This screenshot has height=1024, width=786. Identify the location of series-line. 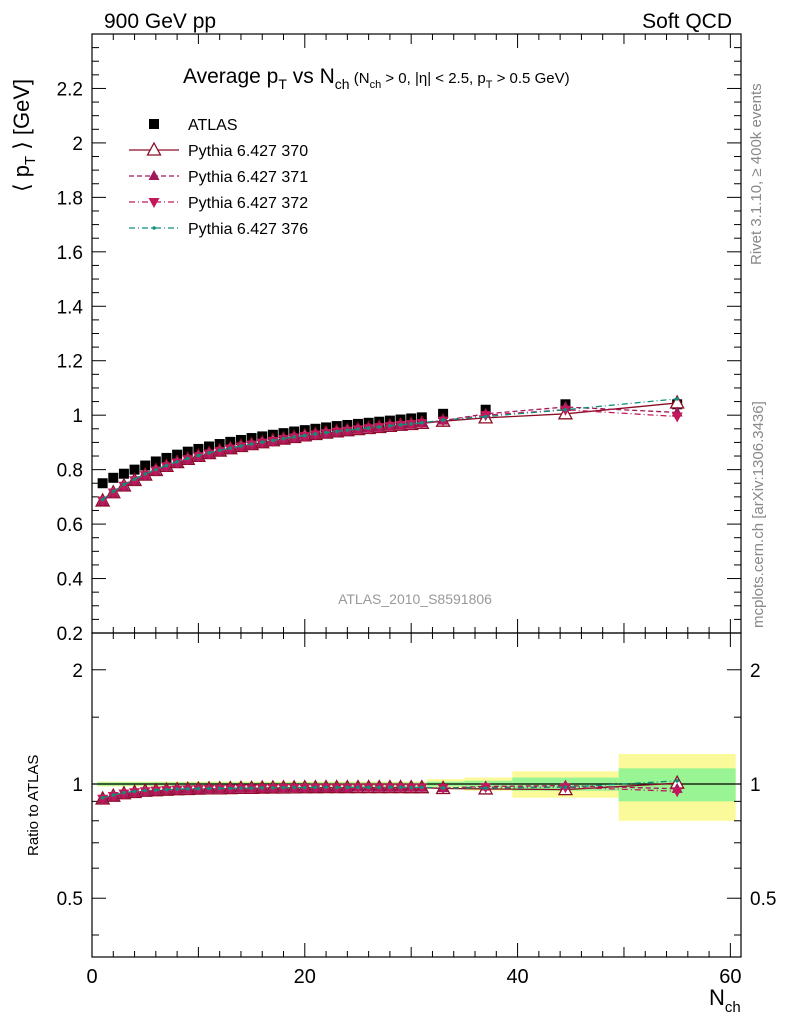
(390, 449).